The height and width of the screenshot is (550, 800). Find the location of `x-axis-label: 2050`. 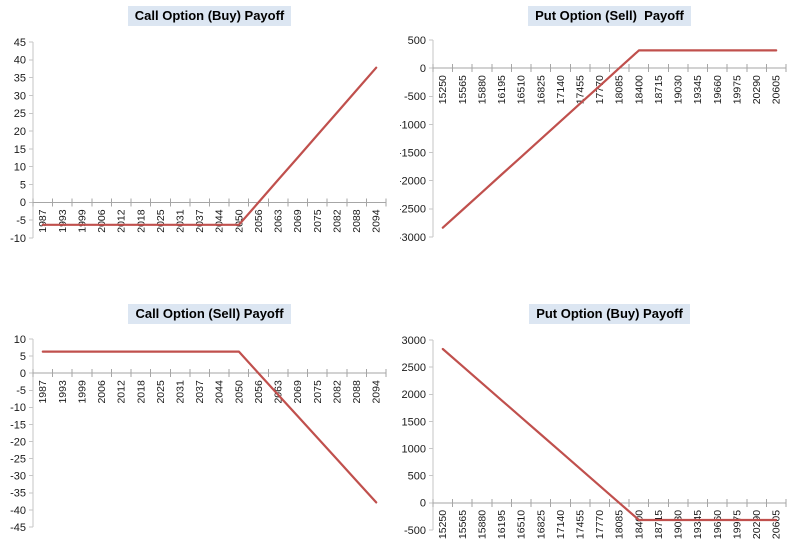

x-axis-label: 2050 is located at coordinates (239, 392).